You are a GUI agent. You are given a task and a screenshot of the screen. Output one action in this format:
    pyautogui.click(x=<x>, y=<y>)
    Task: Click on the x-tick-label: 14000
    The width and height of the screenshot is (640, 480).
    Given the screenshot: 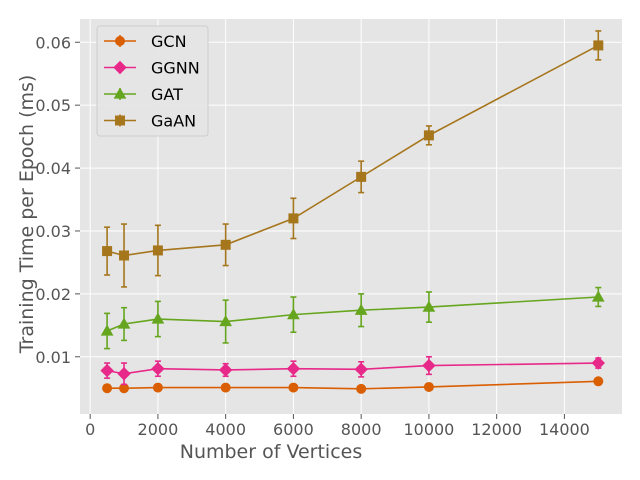 What is the action you would take?
    pyautogui.click(x=564, y=429)
    